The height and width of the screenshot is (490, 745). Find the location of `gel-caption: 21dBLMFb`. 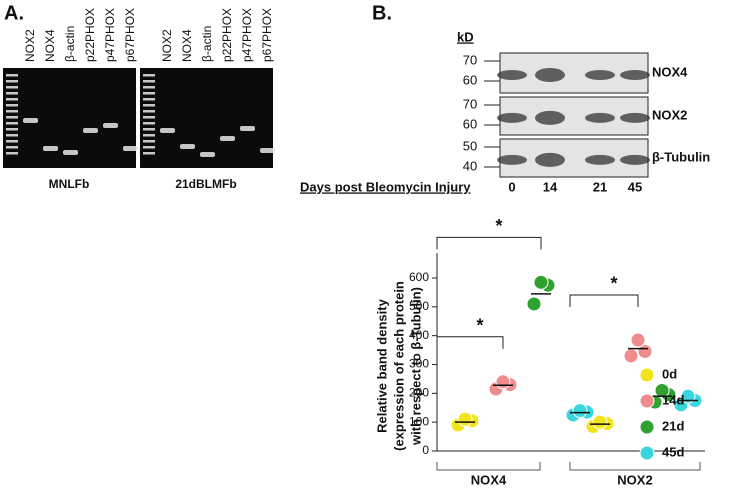

gel-caption: 21dBLMFb is located at coordinates (205, 184).